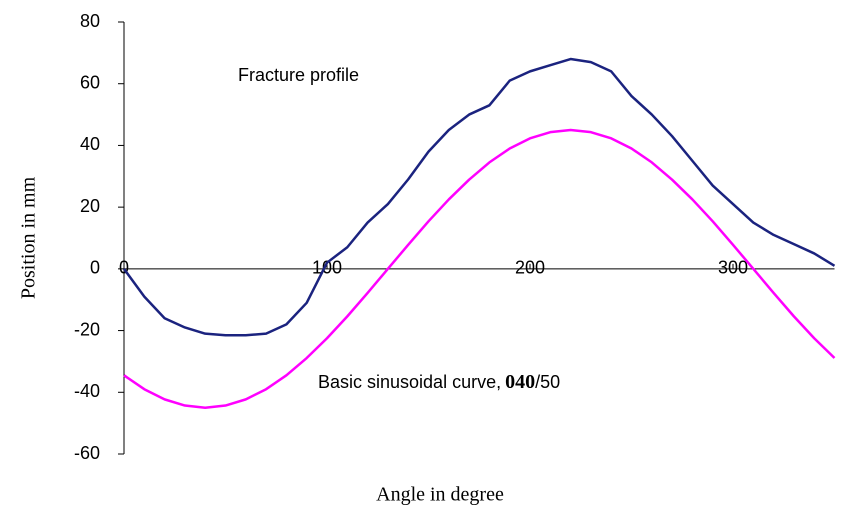  Describe the element at coordinates (124, 268) in the screenshot. I see `x-tick-label: 0` at that location.